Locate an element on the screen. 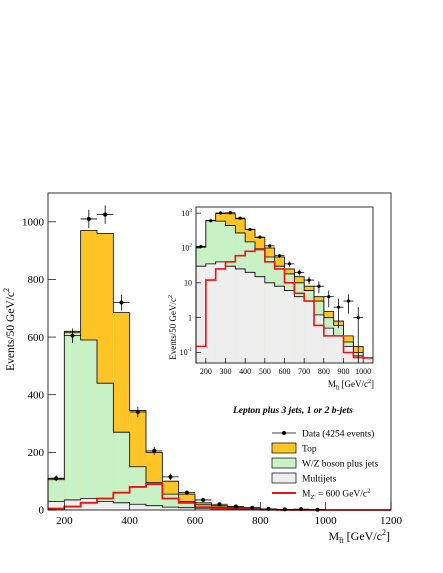 This screenshot has width=443, height=573. main-x-axis-label-sup: 2 is located at coordinates (384, 532).